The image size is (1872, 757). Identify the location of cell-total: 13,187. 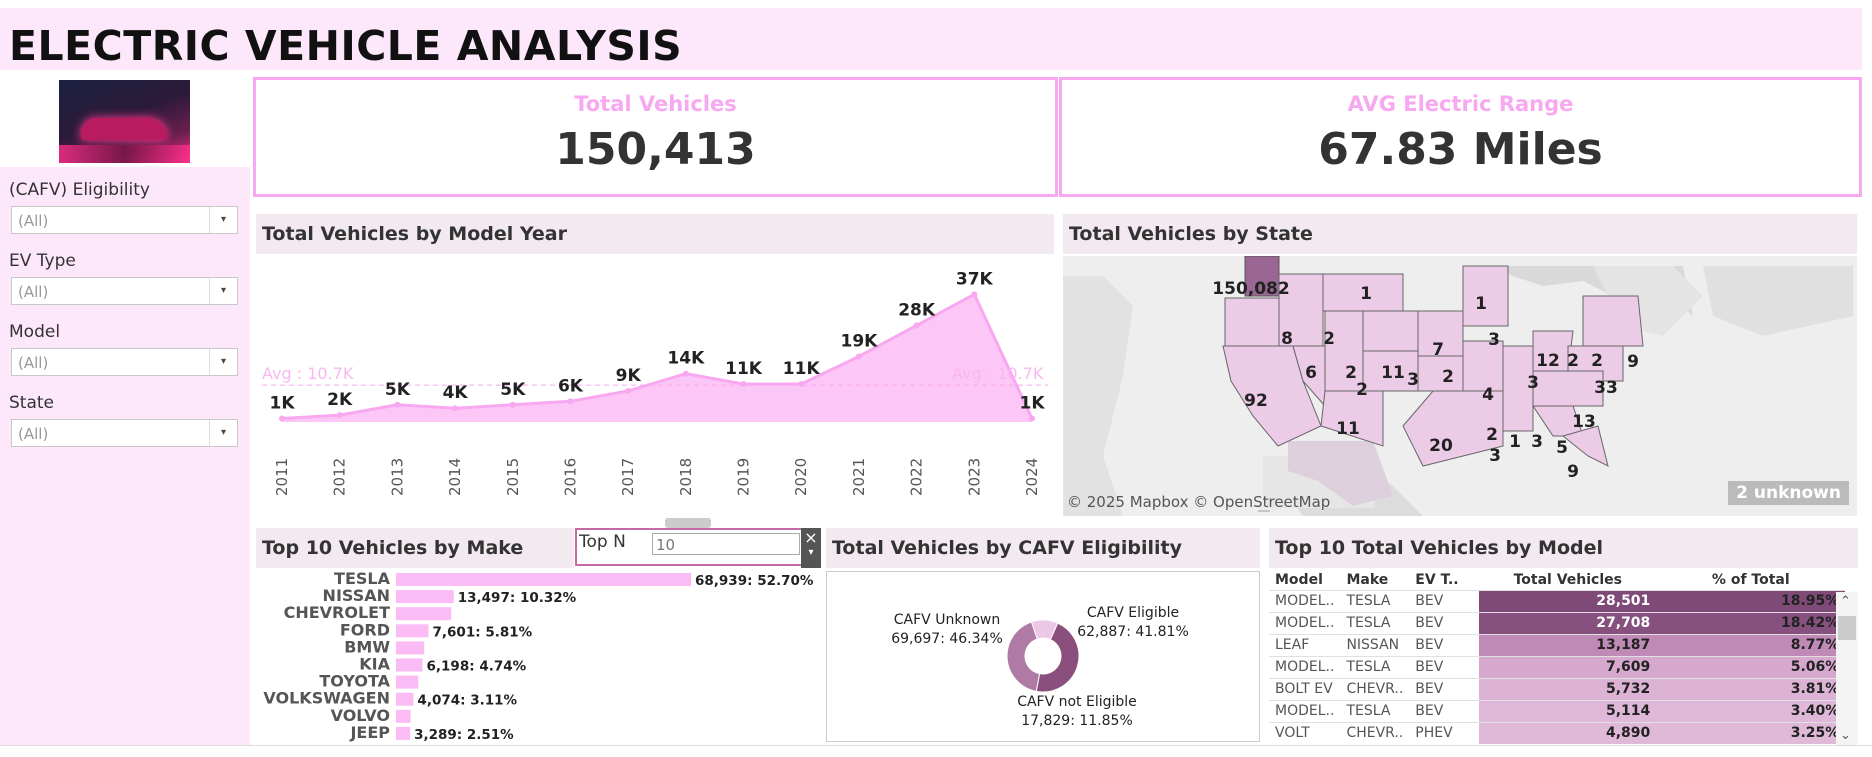
(1568, 644).